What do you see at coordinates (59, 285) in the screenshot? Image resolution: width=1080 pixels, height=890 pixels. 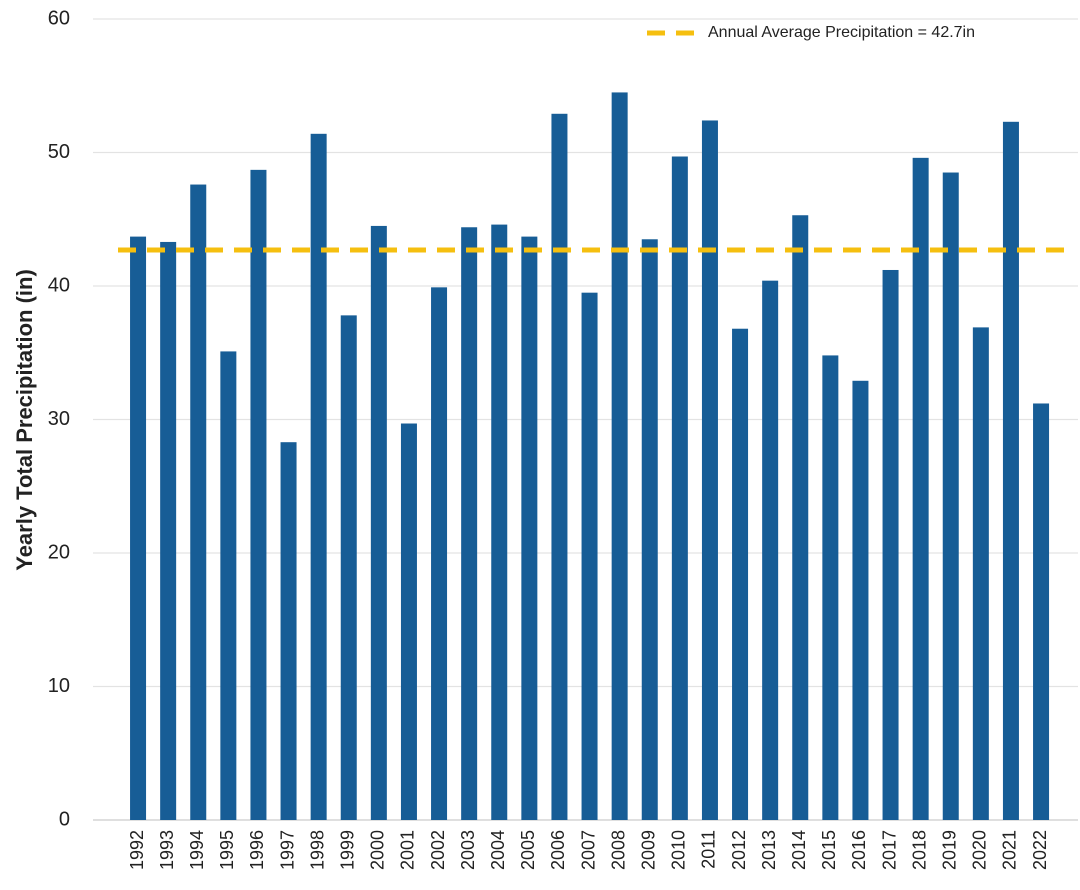 I see `y-tick-label: 40` at bounding box center [59, 285].